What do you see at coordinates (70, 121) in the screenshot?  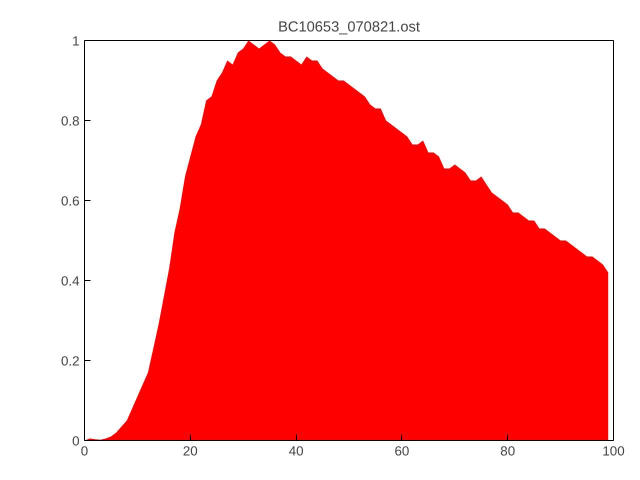 I see `y-tick-label: 0.8` at bounding box center [70, 121].